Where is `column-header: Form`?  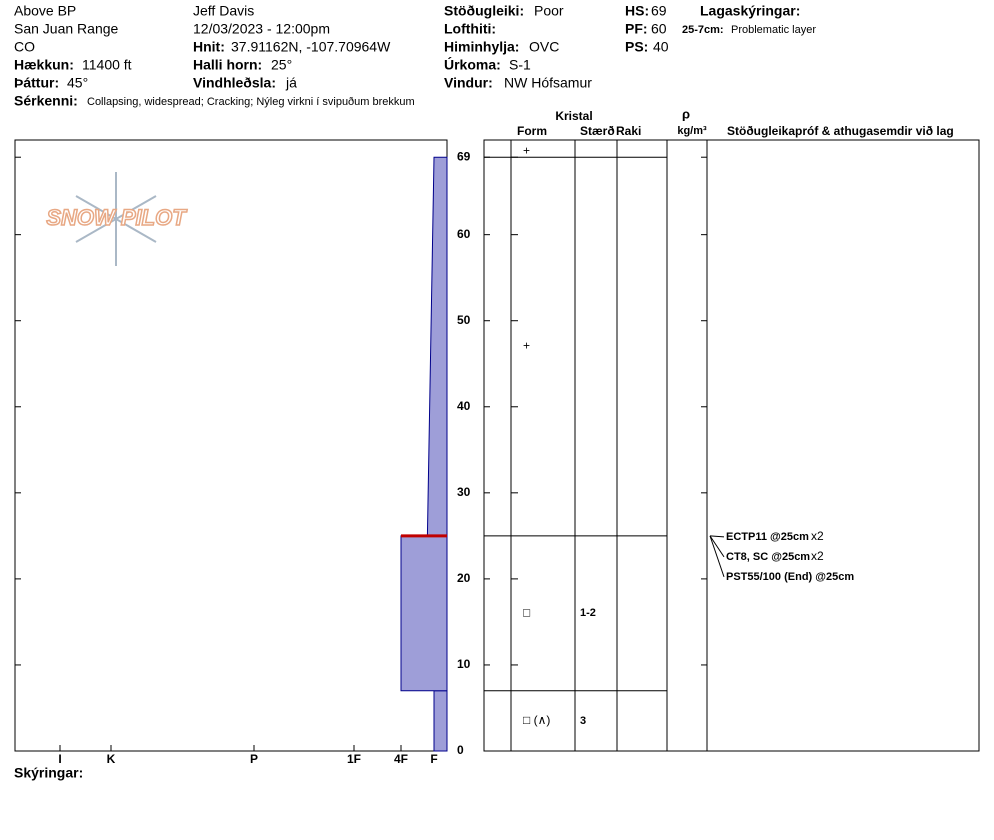 column-header: Form is located at coordinates (532, 131).